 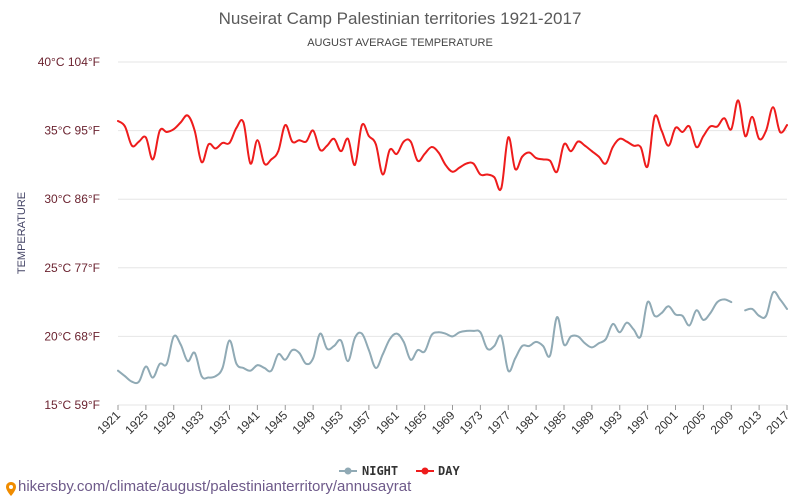 I want to click on y-tick-label: 40°C 104°F, so click(x=69, y=62).